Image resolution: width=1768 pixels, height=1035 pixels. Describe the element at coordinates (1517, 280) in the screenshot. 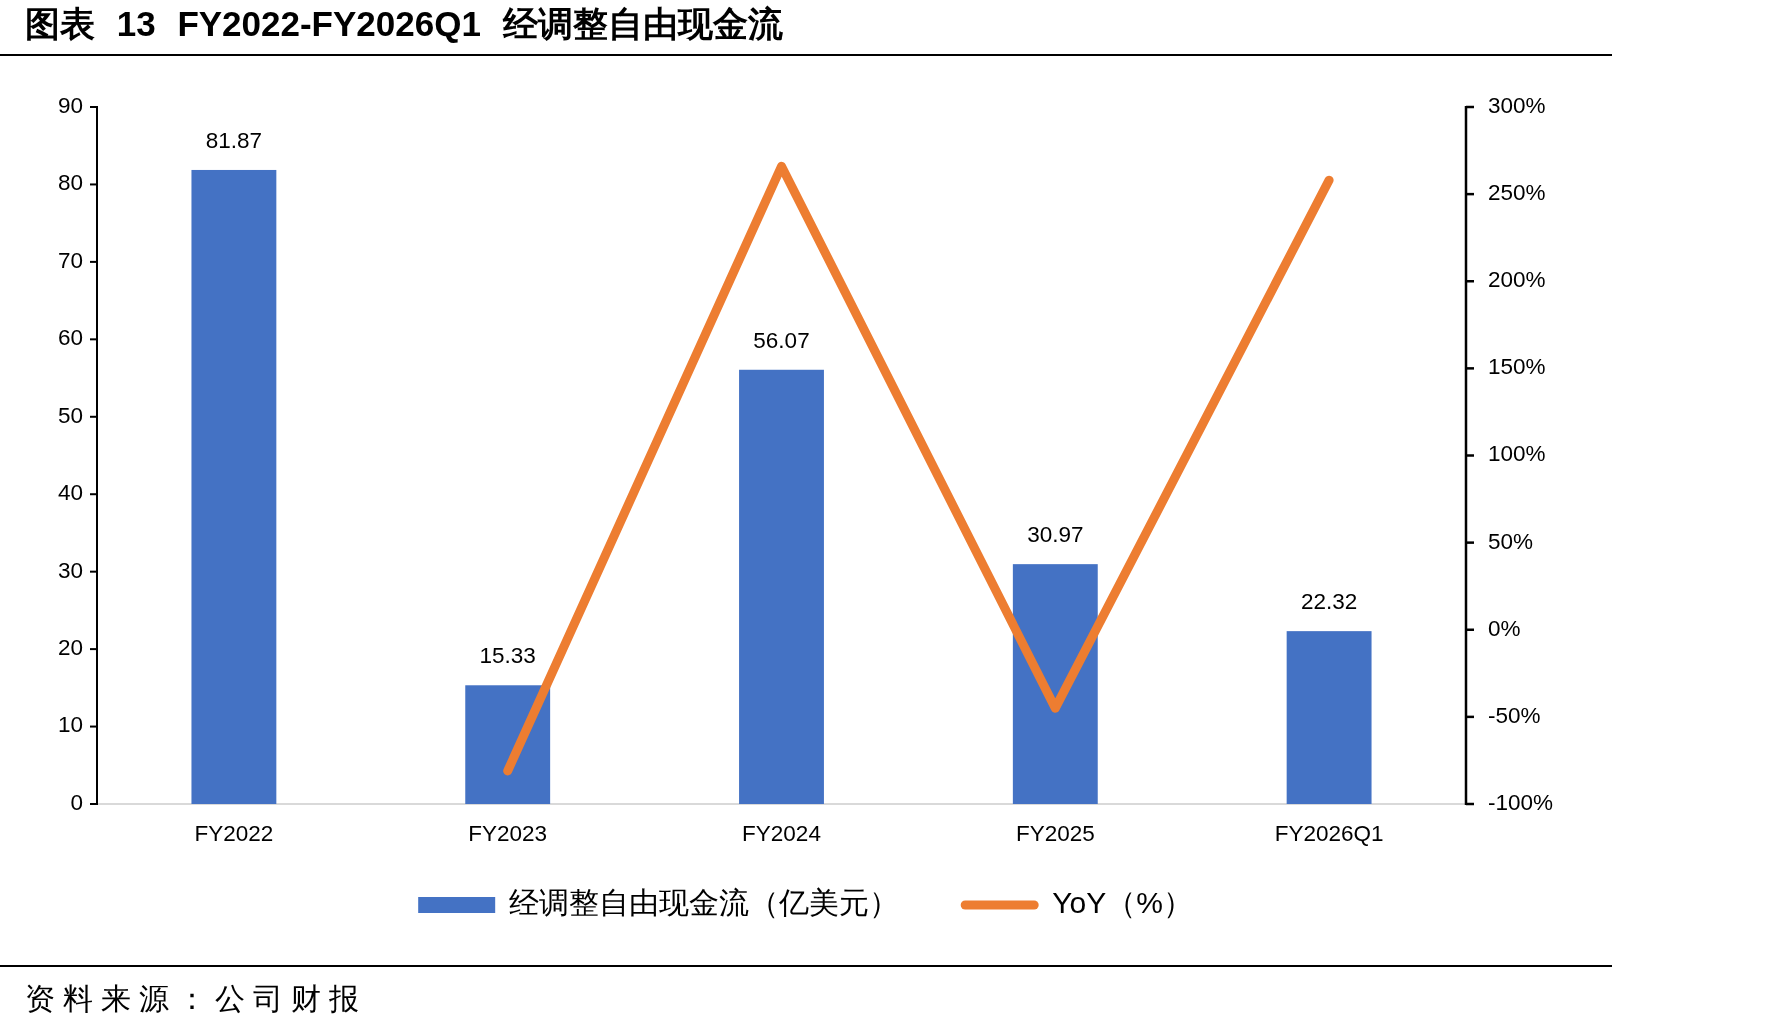

I see `y2-tick-label: 200%` at that location.